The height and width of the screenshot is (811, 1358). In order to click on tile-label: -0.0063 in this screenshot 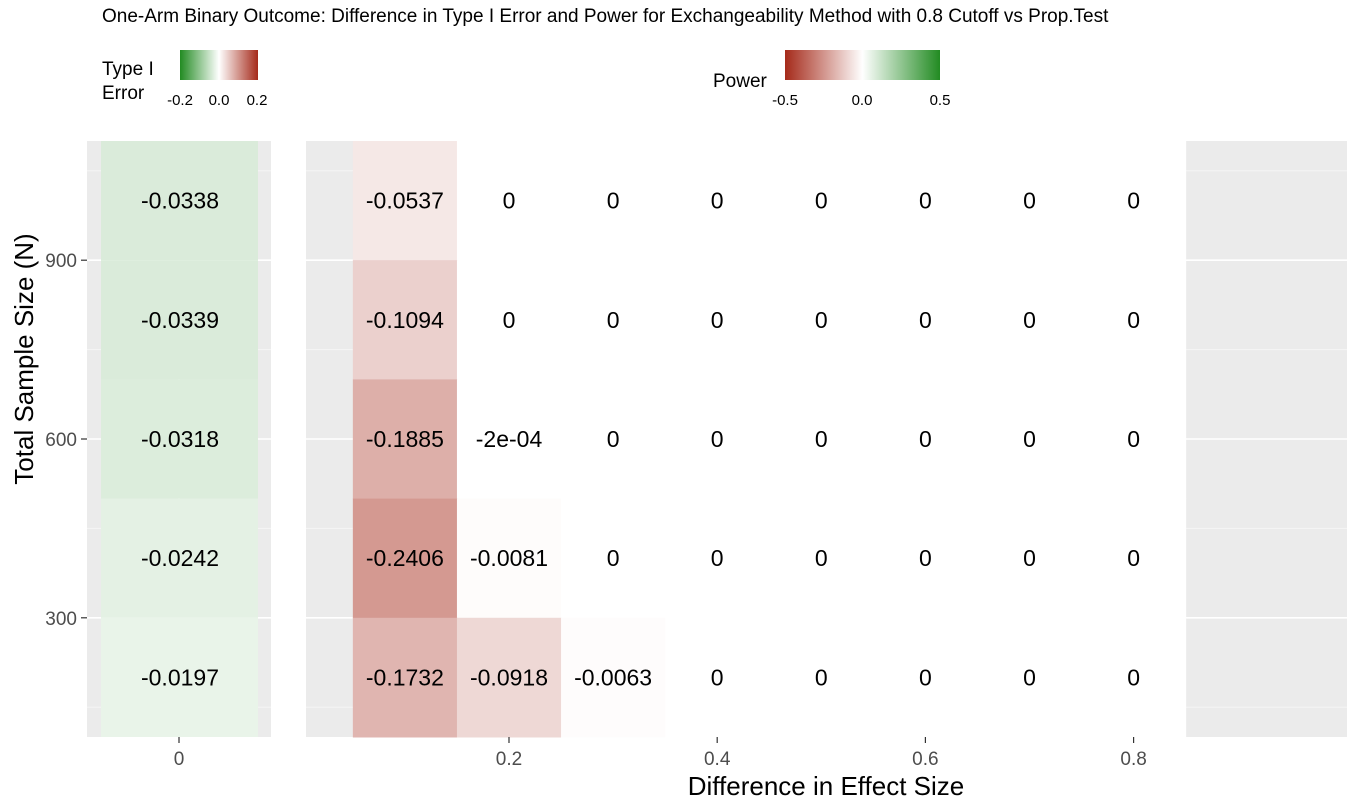, I will do `click(613, 677)`.